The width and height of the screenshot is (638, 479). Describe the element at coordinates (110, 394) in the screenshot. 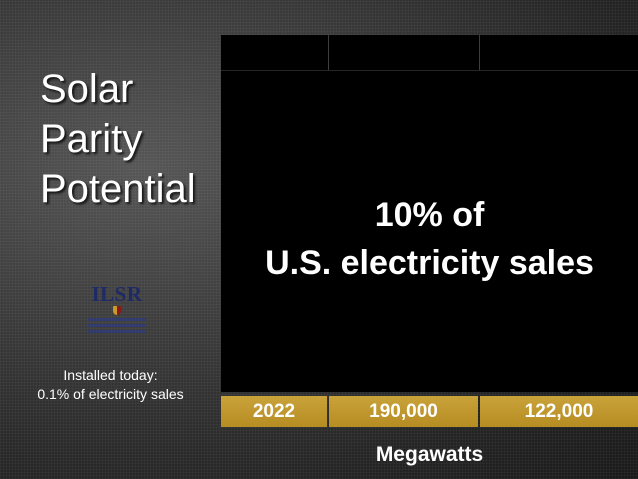

I see `installed-note-line-2: 0.1% of electricity sales` at that location.